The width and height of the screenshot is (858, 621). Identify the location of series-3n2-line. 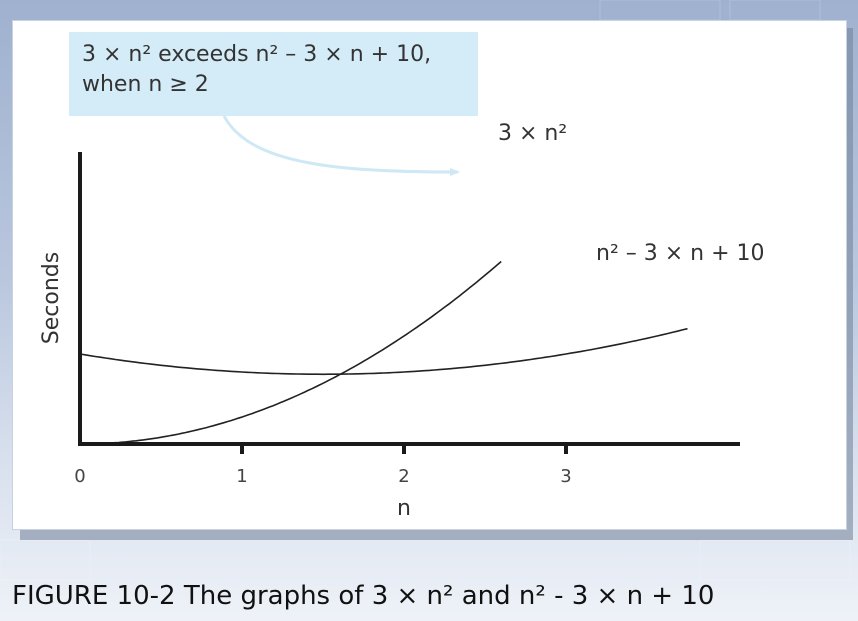
(291, 352).